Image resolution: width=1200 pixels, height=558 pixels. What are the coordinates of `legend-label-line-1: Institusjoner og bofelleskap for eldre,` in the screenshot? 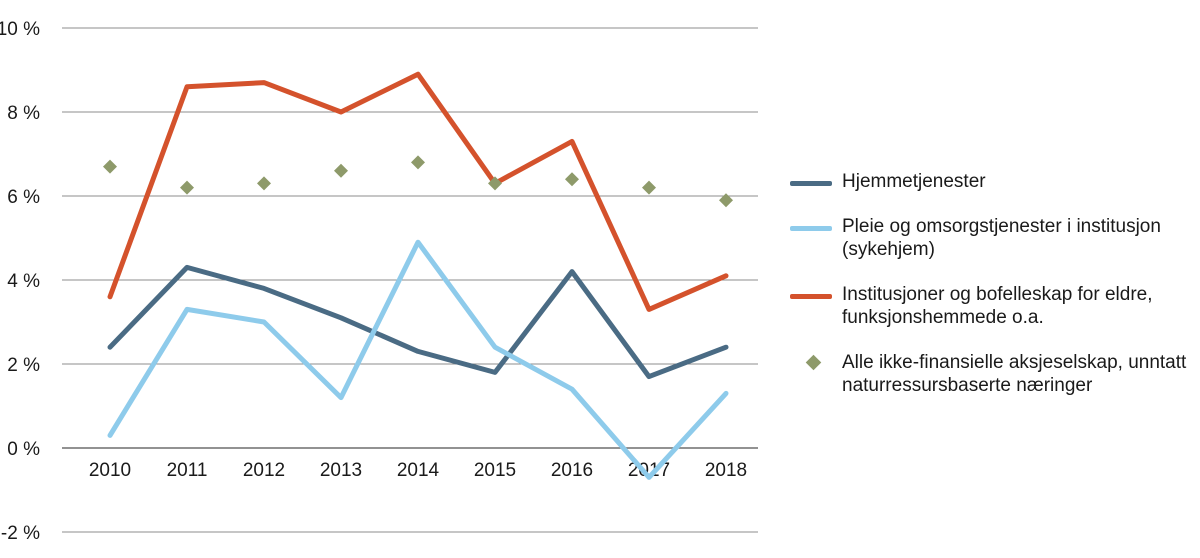 It's located at (997, 294).